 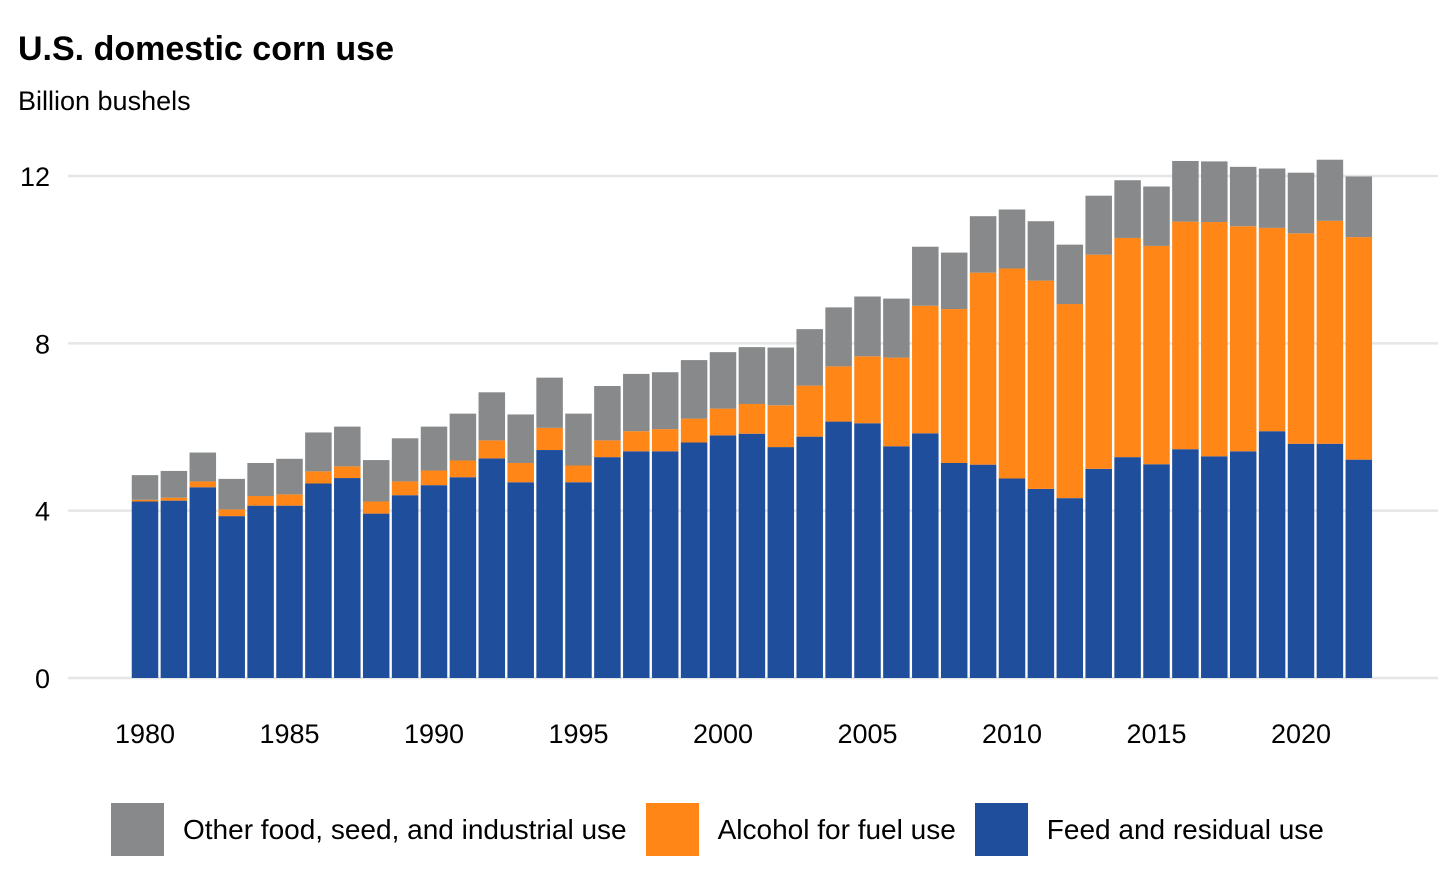 What do you see at coordinates (1156, 571) in the screenshot?
I see `bar-feed-2015` at bounding box center [1156, 571].